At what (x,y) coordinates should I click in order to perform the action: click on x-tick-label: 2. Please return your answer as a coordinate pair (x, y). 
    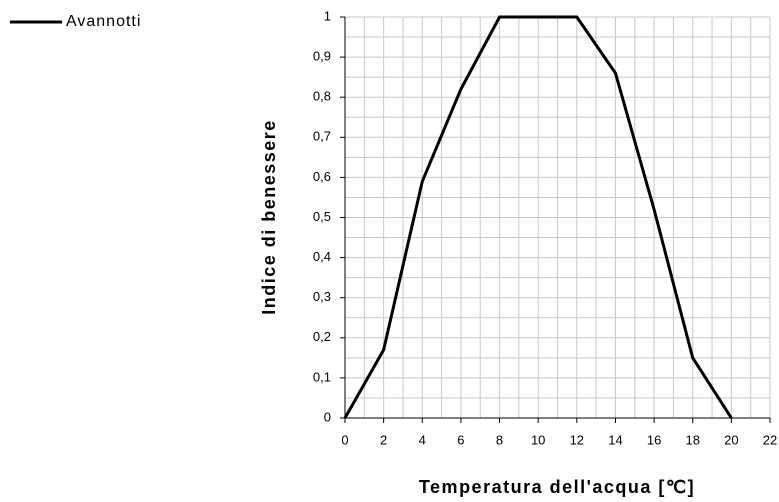
    Looking at the image, I should click on (383, 439).